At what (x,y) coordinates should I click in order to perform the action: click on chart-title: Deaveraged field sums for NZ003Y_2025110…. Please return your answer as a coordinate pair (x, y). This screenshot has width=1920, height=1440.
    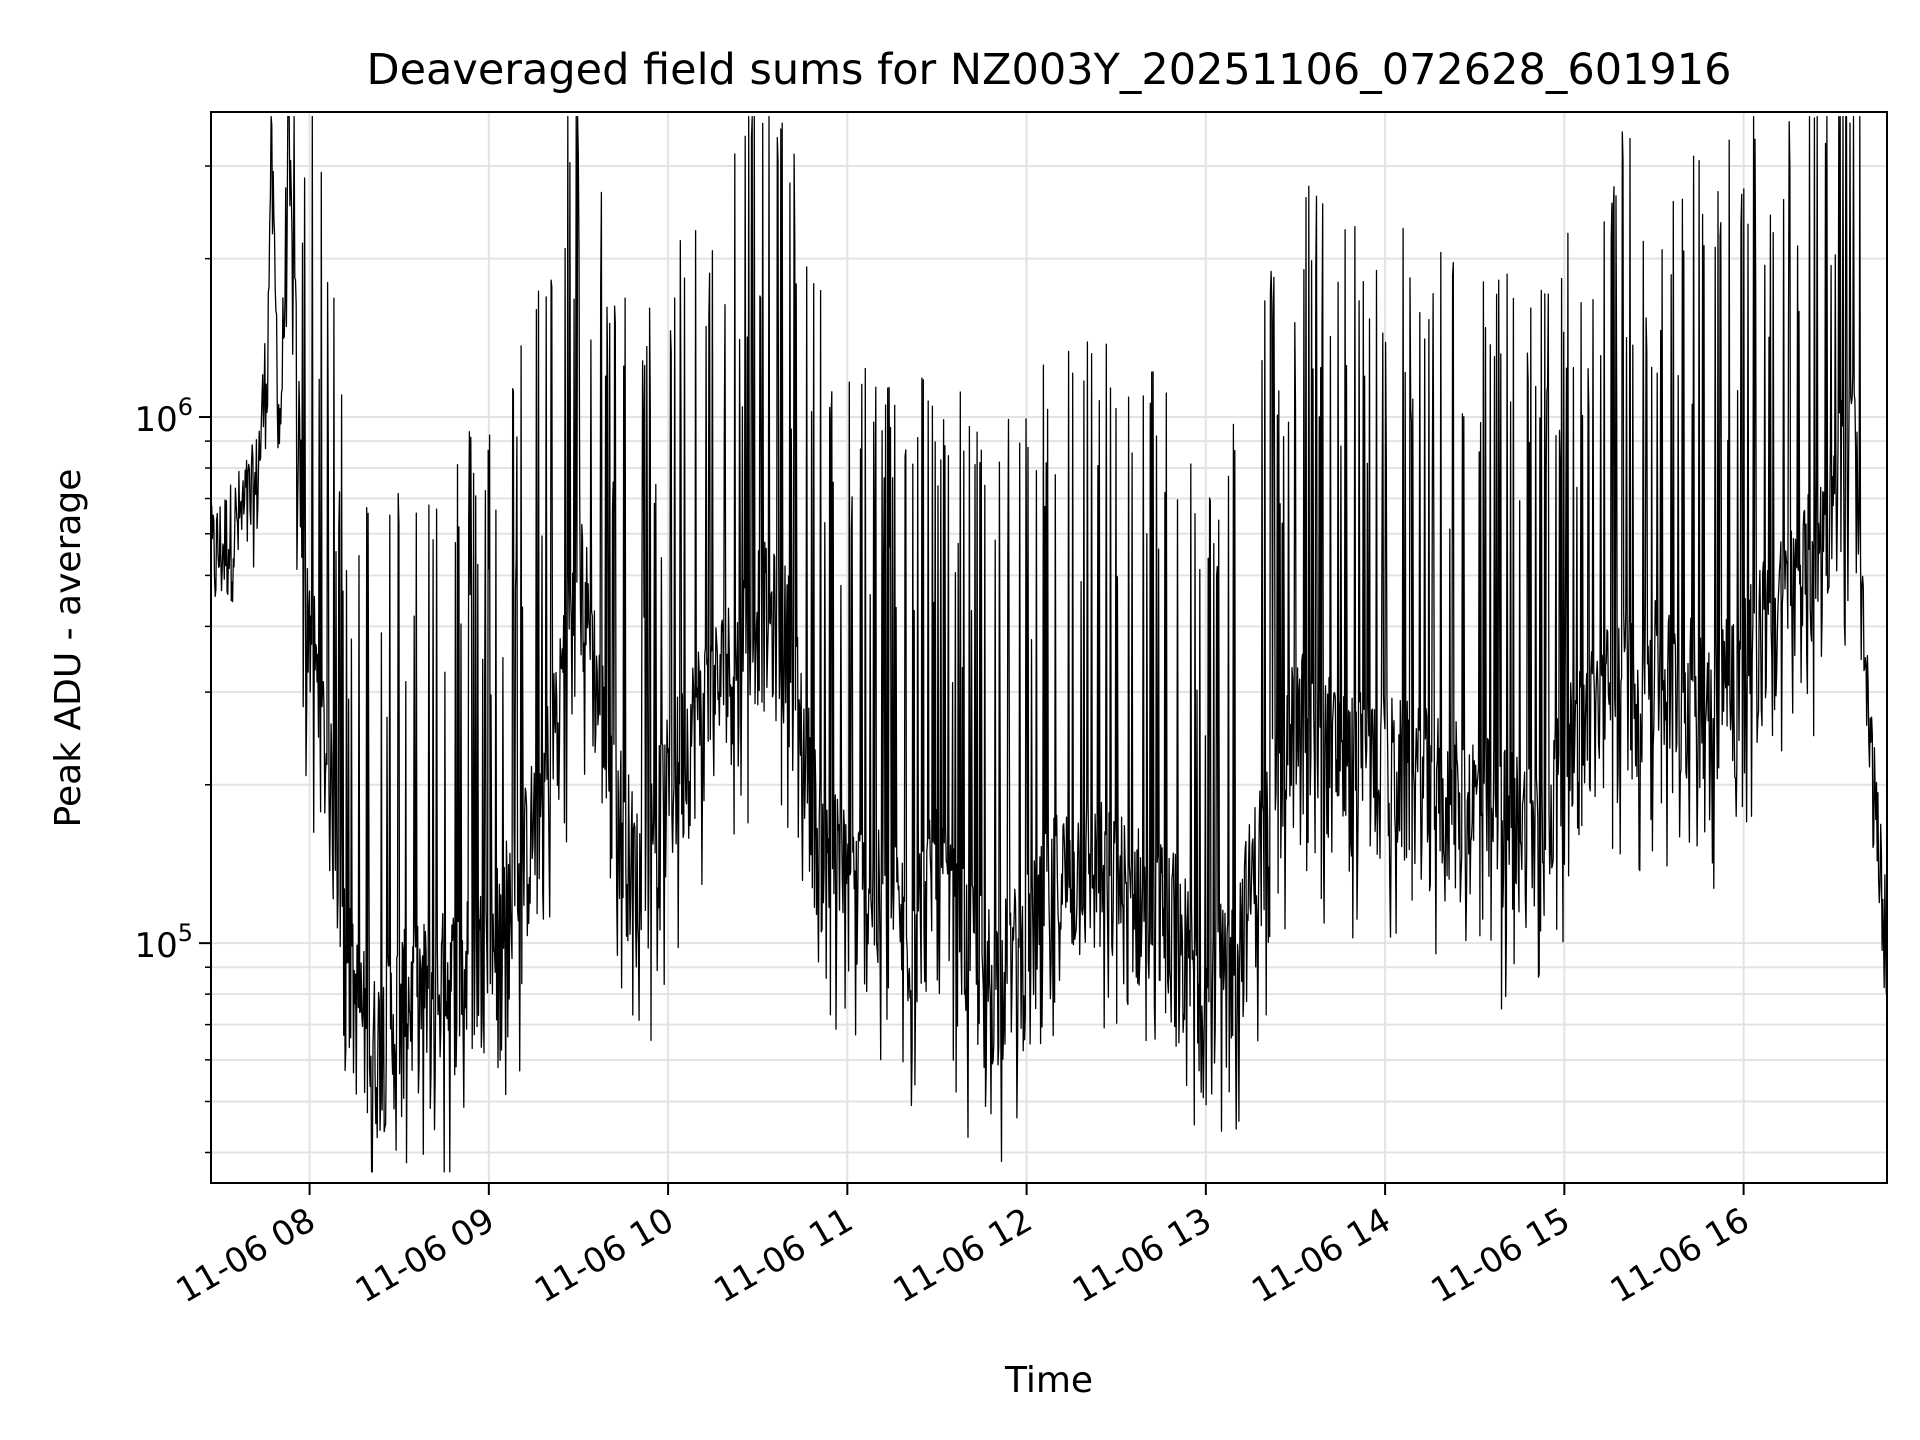
    Looking at the image, I should click on (1048, 70).